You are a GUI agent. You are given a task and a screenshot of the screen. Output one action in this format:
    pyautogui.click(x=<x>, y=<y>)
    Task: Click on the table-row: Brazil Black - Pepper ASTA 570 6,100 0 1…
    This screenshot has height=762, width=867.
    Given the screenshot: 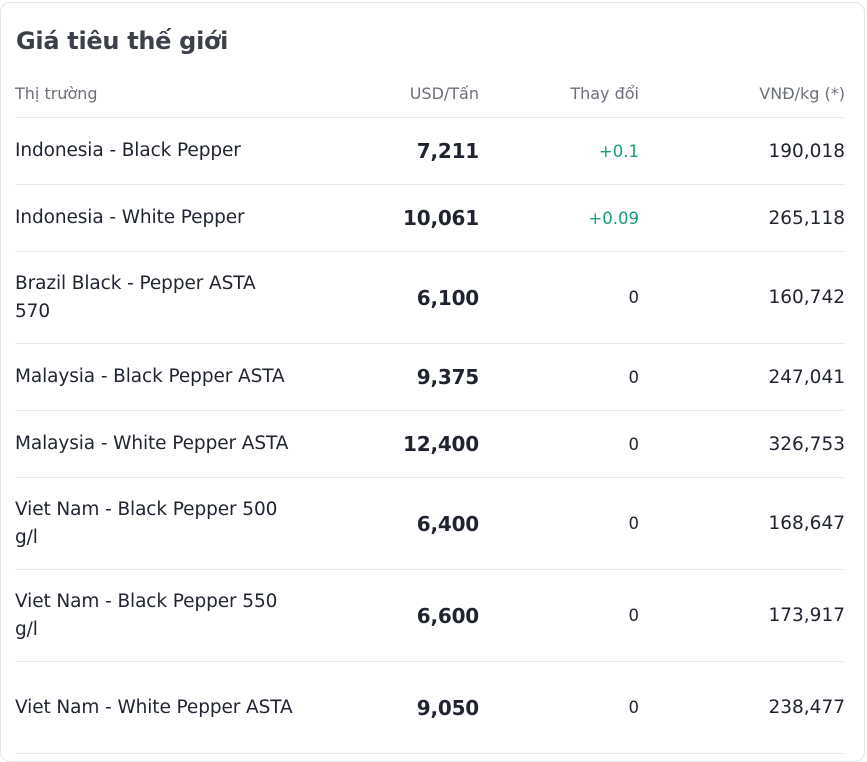 What is the action you would take?
    pyautogui.click(x=430, y=297)
    